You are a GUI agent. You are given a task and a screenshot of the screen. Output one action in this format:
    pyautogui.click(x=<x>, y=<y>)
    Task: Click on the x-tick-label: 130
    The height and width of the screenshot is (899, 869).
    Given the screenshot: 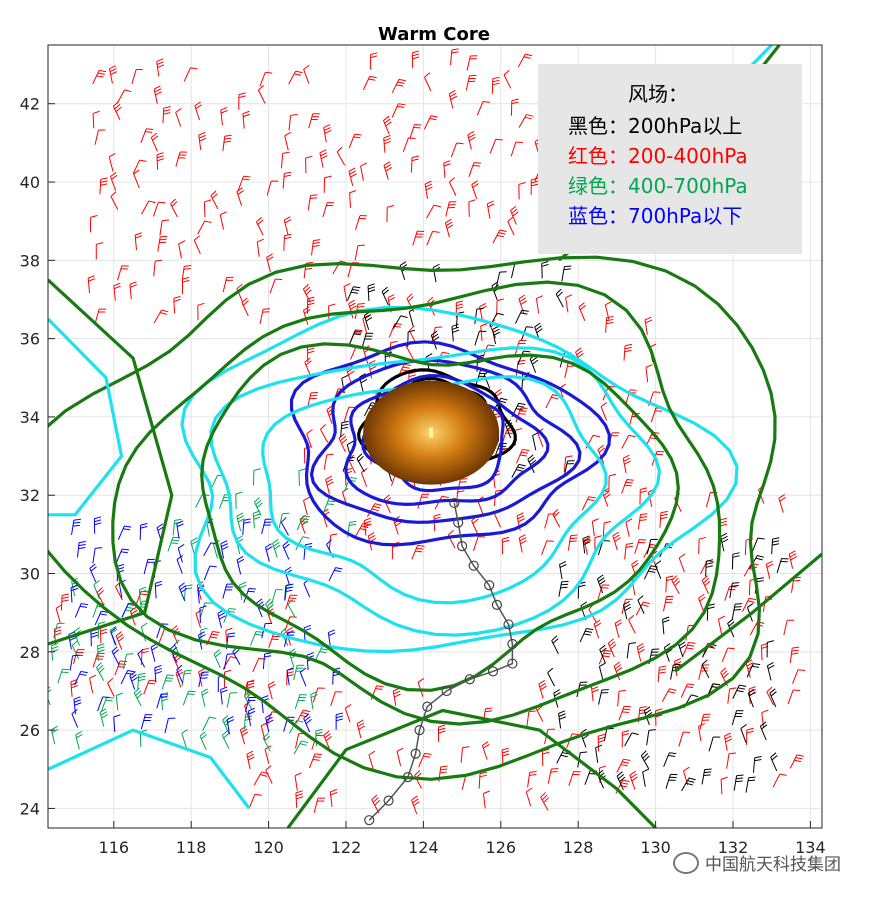 What is the action you would take?
    pyautogui.click(x=655, y=847)
    